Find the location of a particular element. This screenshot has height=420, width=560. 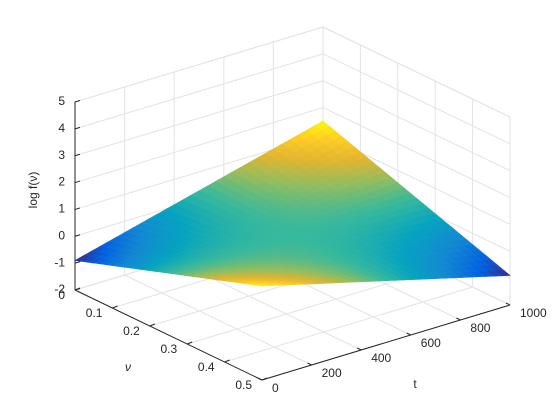

z-tick-label: 2 is located at coordinates (61, 182).